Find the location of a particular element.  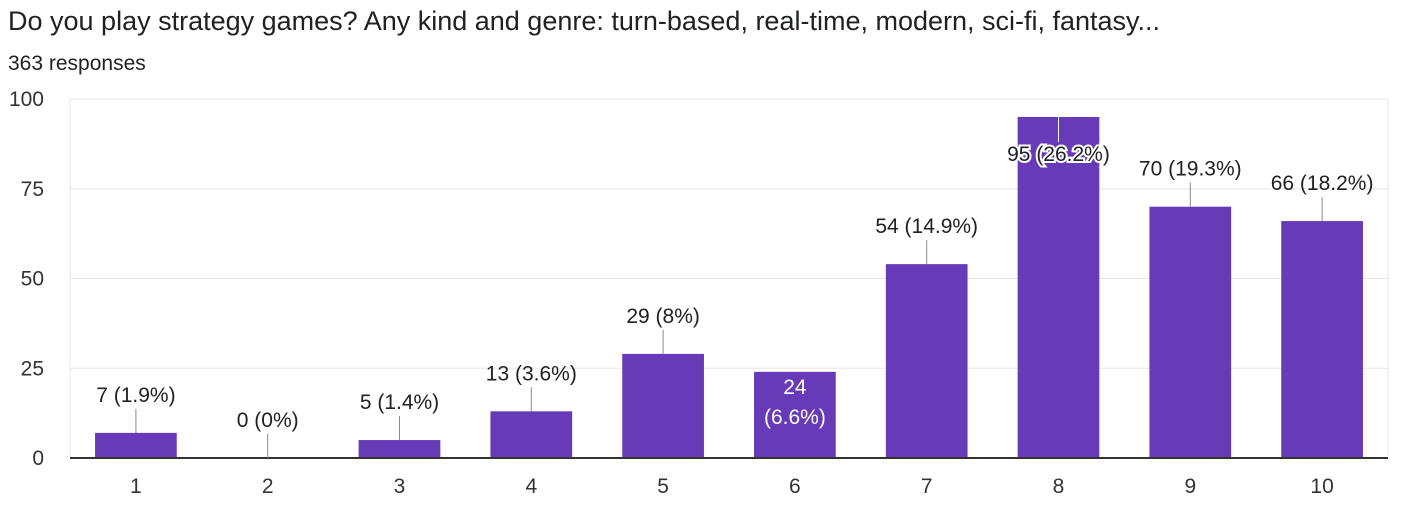

x-tick-label: 5 is located at coordinates (663, 486).